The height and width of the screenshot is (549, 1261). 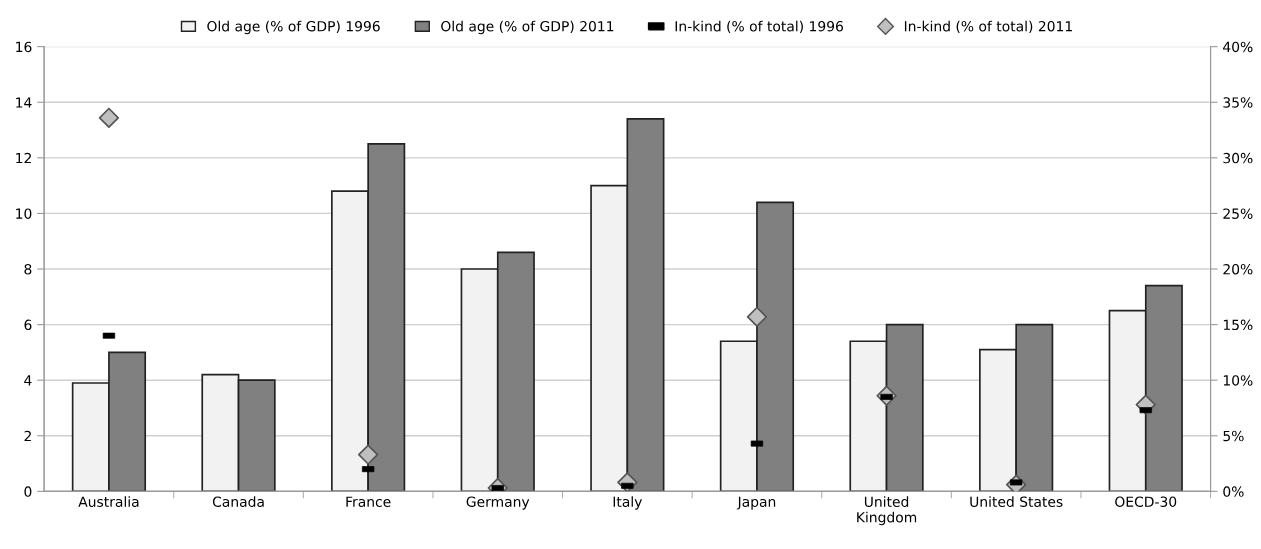 What do you see at coordinates (1233, 436) in the screenshot?
I see `y2-tick-label: 5%` at bounding box center [1233, 436].